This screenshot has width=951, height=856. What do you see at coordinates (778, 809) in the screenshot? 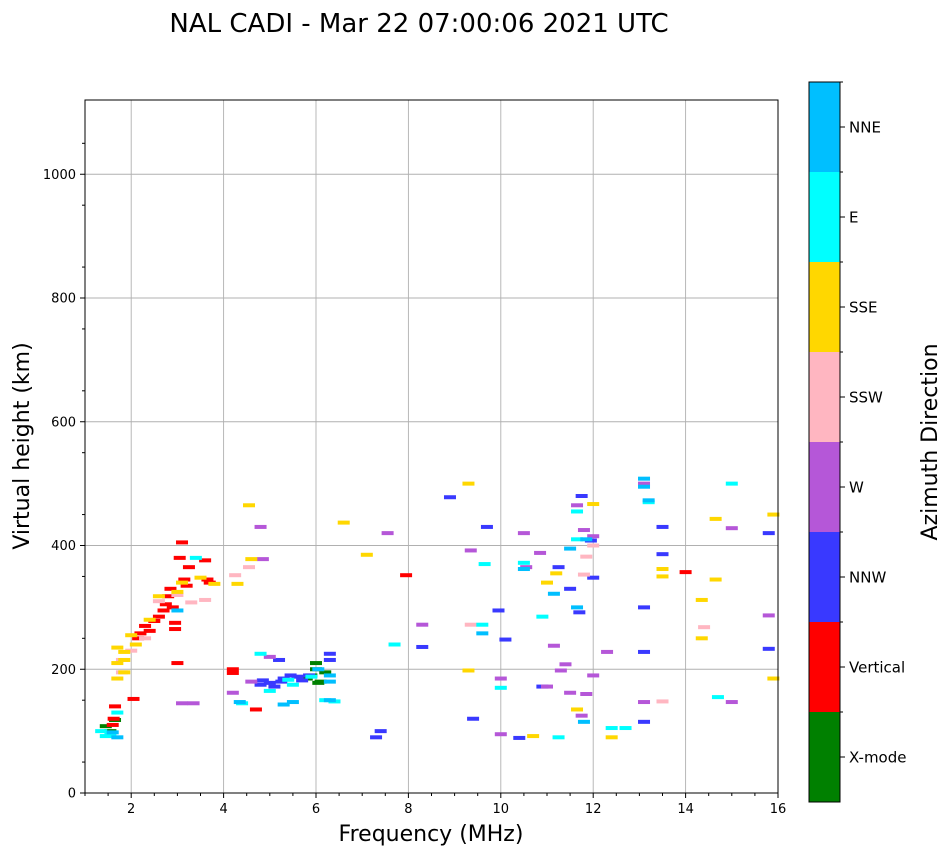
I see `x-tick-label: 16` at bounding box center [778, 809].